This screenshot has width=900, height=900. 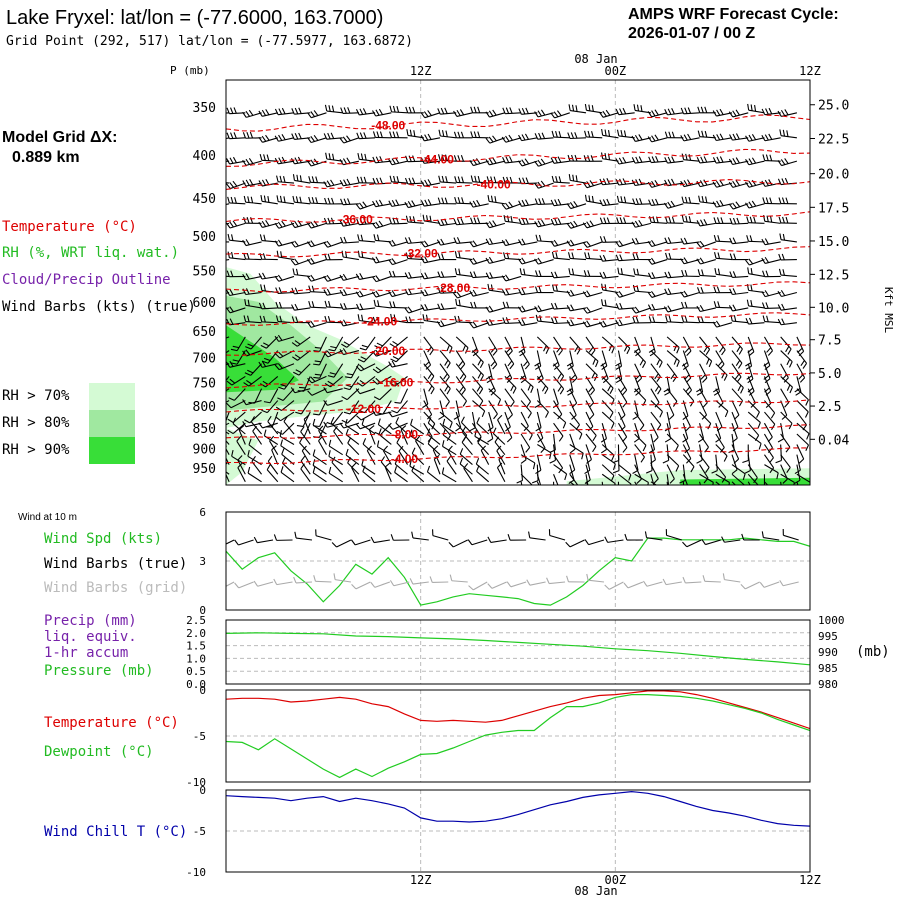 What do you see at coordinates (518, 652) in the screenshot?
I see `precip-pressure-panel-frame` at bounding box center [518, 652].